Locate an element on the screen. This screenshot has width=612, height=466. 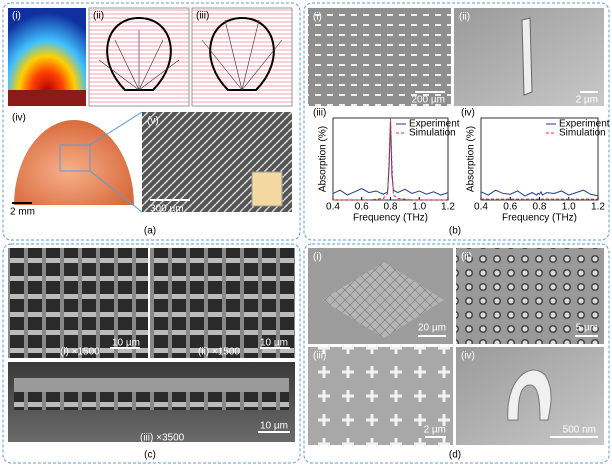
scale-label: 300 µm is located at coordinates (167, 209).